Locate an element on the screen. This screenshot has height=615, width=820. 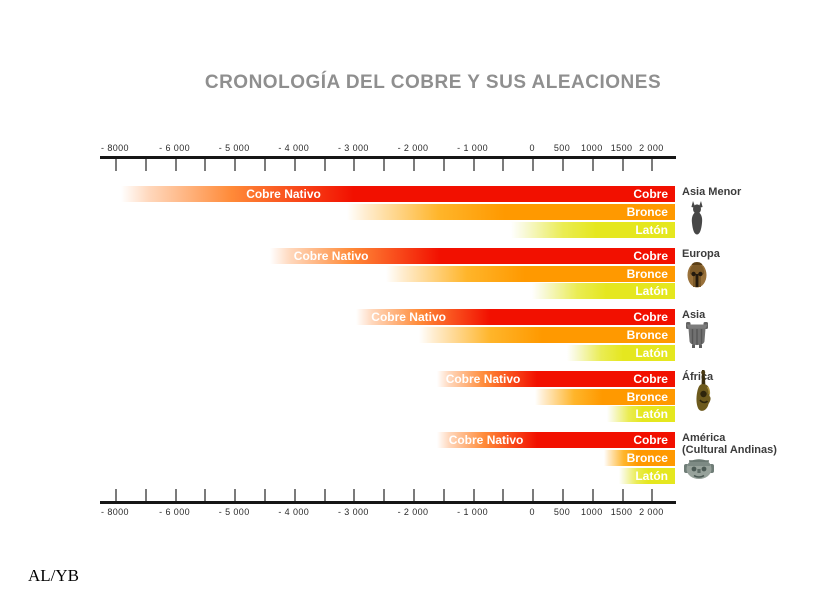
bar-laton-4: Latón is located at coordinates (640, 414).